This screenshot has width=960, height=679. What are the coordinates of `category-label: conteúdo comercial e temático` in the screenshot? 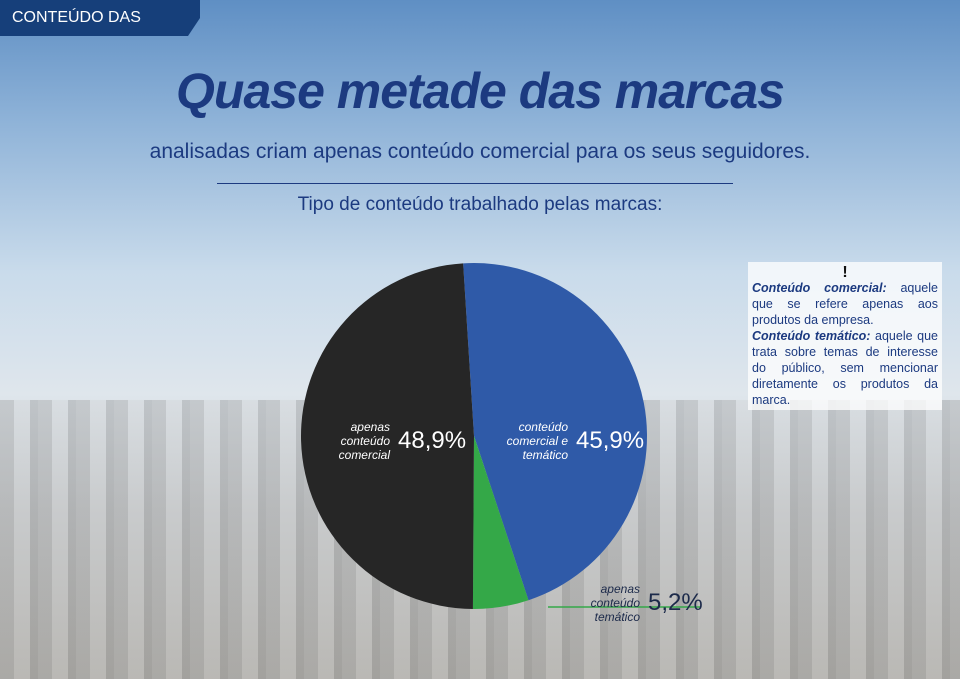 It's located at (537, 441).